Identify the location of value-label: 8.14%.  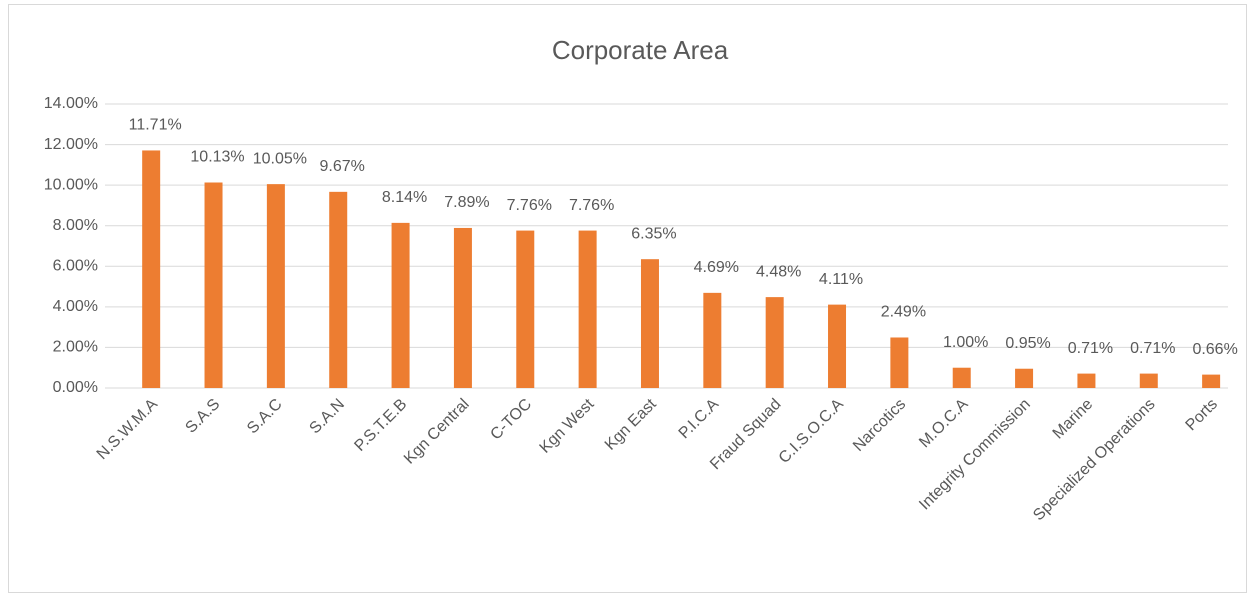
(404, 197).